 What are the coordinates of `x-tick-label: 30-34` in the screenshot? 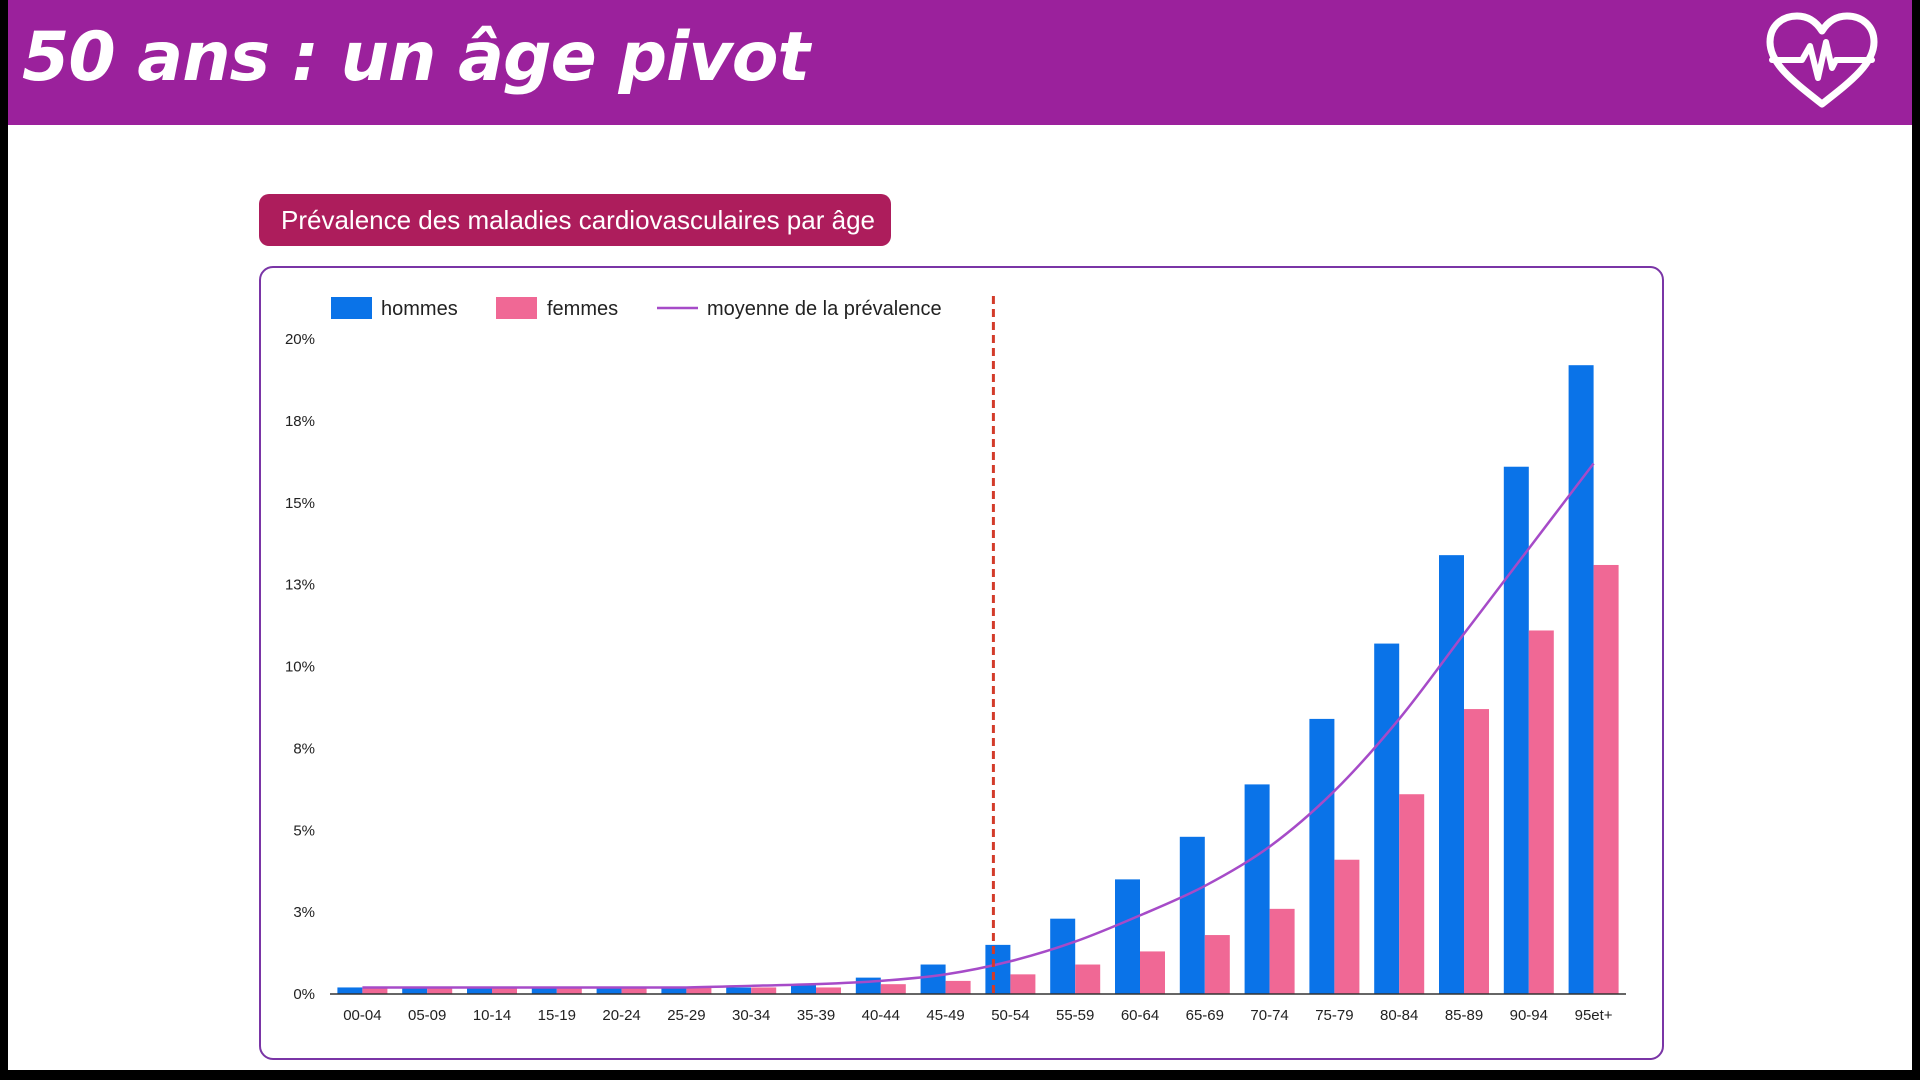 It's located at (751, 1015).